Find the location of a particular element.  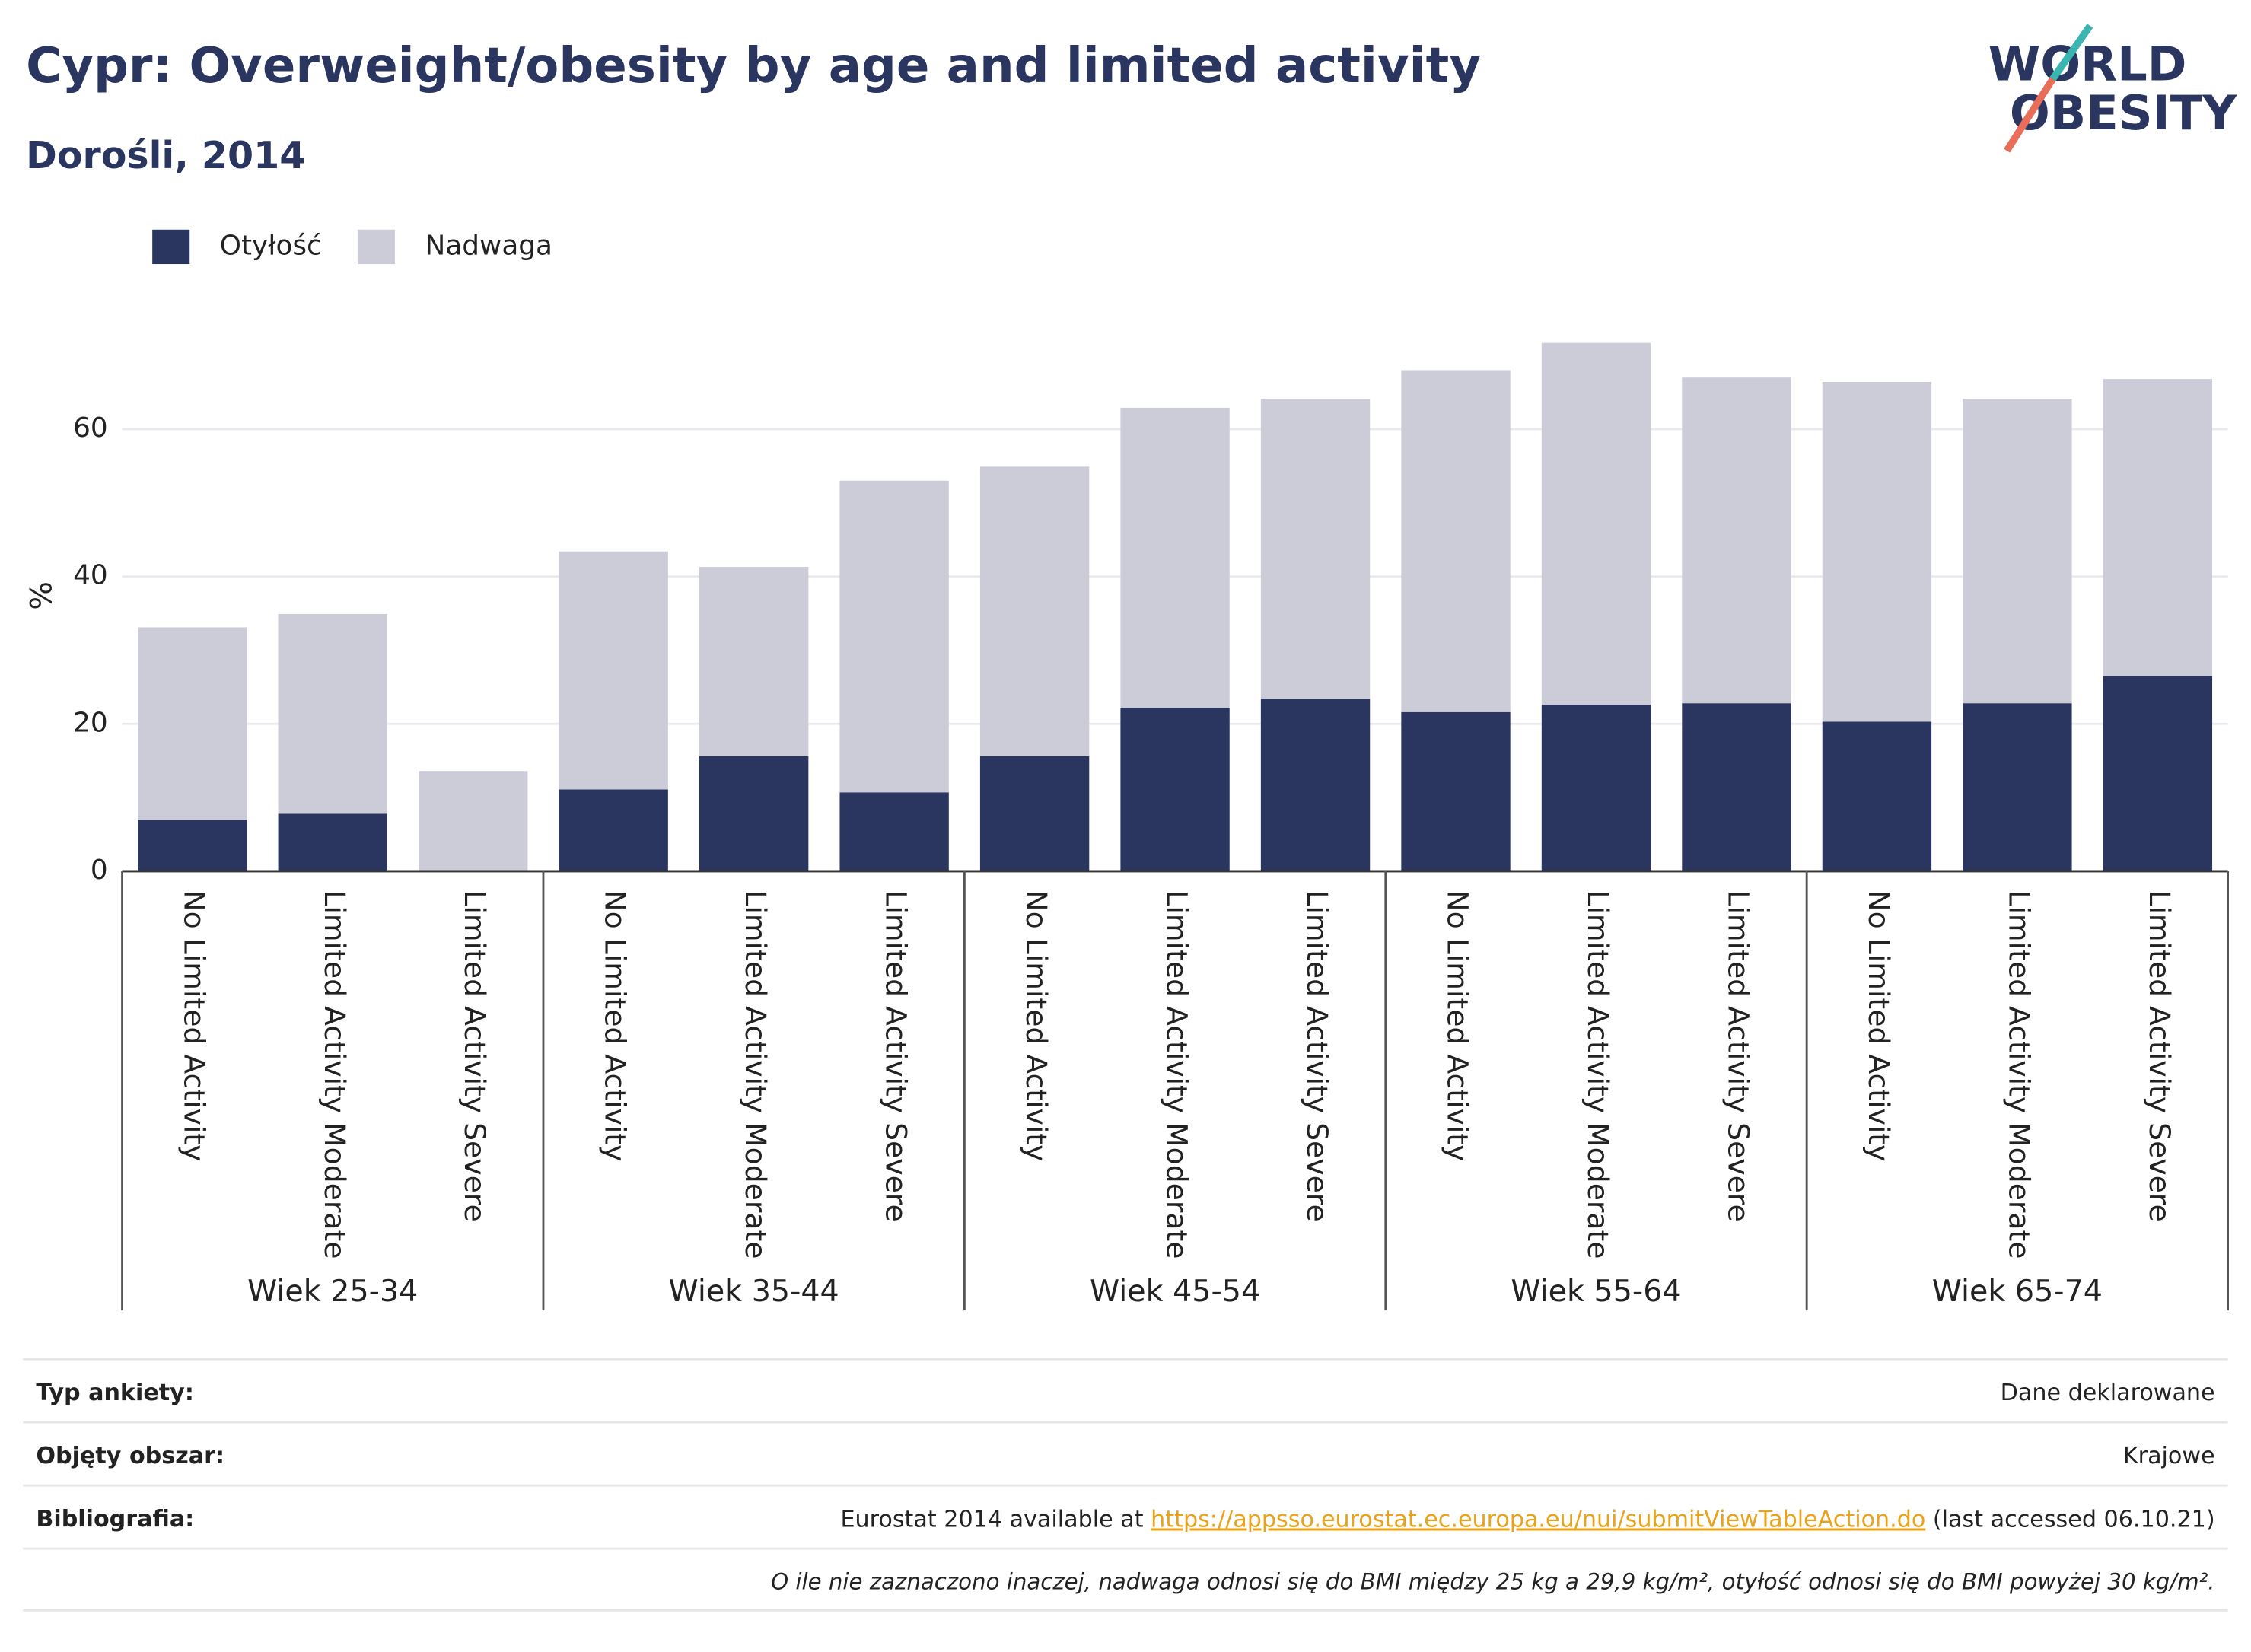

group-label: Wiek 65-74 is located at coordinates (2017, 1291).